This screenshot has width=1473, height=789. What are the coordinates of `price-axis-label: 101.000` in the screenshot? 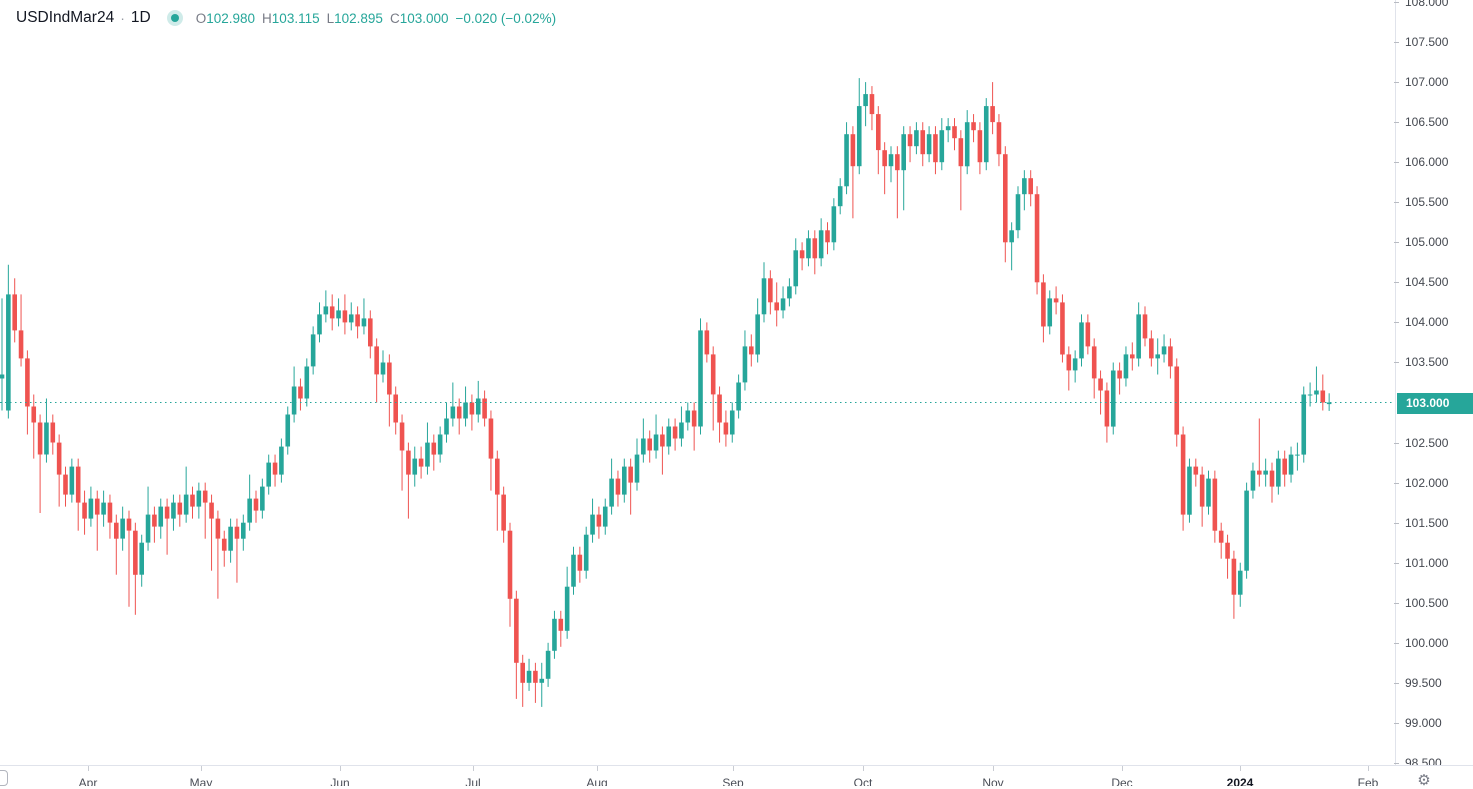 It's located at (1427, 563).